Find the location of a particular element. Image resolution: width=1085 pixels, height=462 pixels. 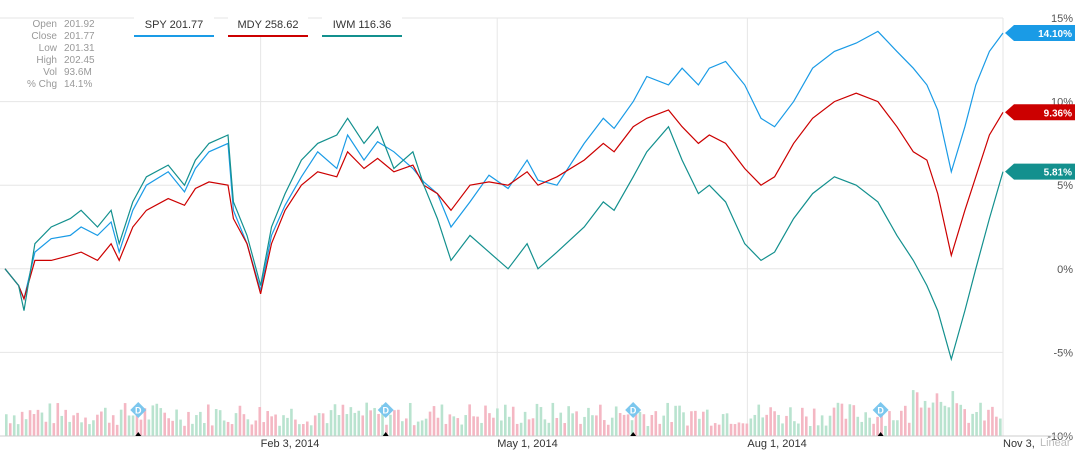

end-tag-label: 9.36% is located at coordinates (1058, 113).